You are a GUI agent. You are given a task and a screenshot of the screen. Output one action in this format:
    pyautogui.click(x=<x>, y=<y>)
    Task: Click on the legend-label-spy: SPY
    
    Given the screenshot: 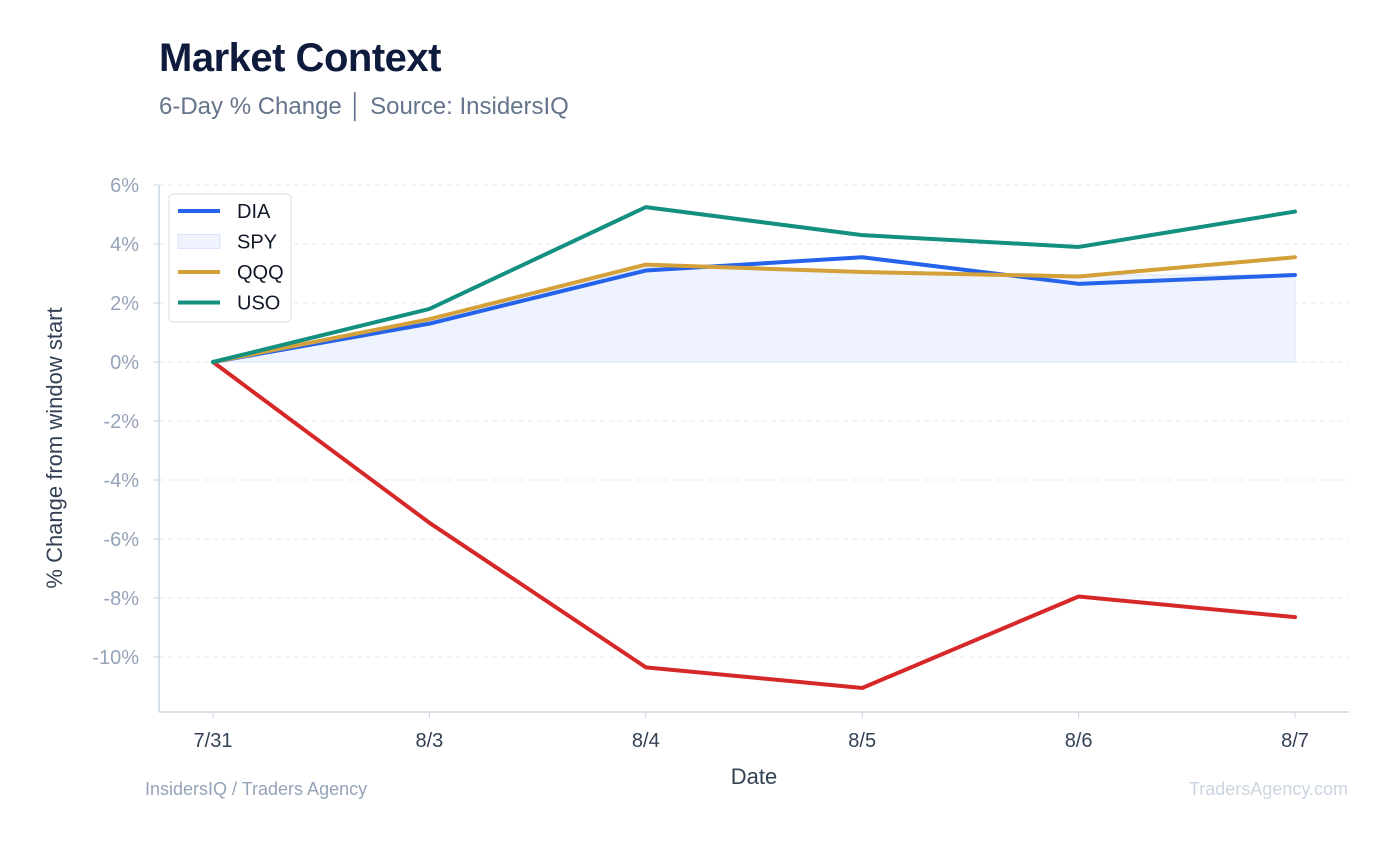 What is the action you would take?
    pyautogui.click(x=257, y=243)
    